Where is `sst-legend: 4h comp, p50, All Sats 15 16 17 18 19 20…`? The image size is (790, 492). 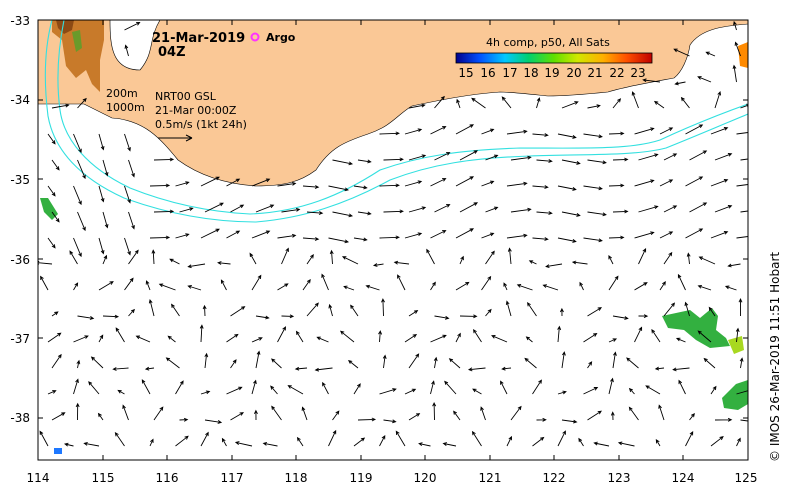
sst-legend: 4h comp, p50, All Sats 15 16 17 18 19 20… is located at coordinates (554, 58).